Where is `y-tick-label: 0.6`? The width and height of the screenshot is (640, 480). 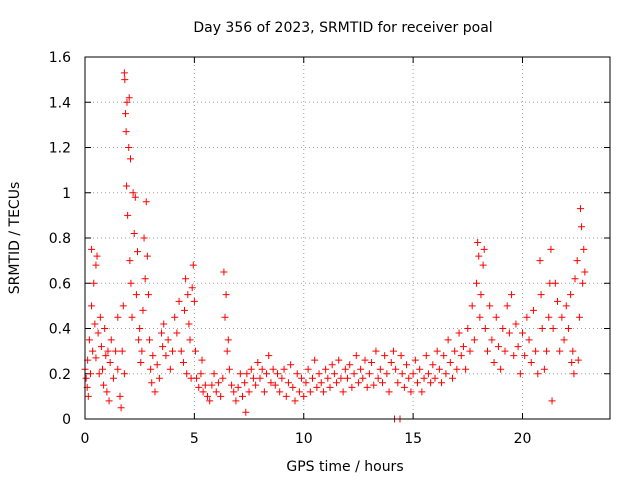 y-tick-label: 0.6 is located at coordinates (60, 284).